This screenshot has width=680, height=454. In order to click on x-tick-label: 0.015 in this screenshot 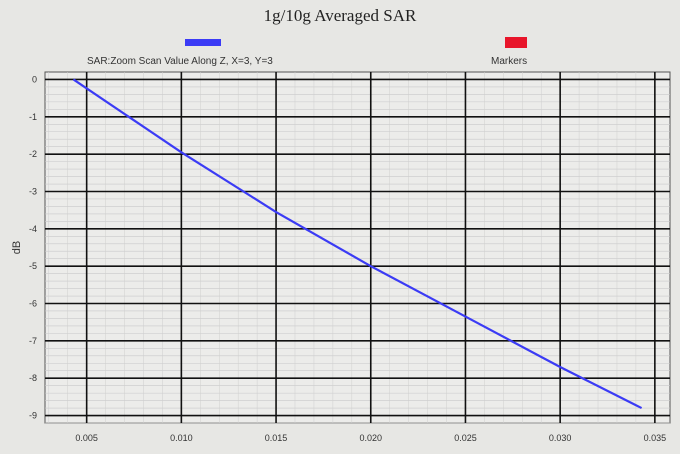, I will do `click(276, 438)`.